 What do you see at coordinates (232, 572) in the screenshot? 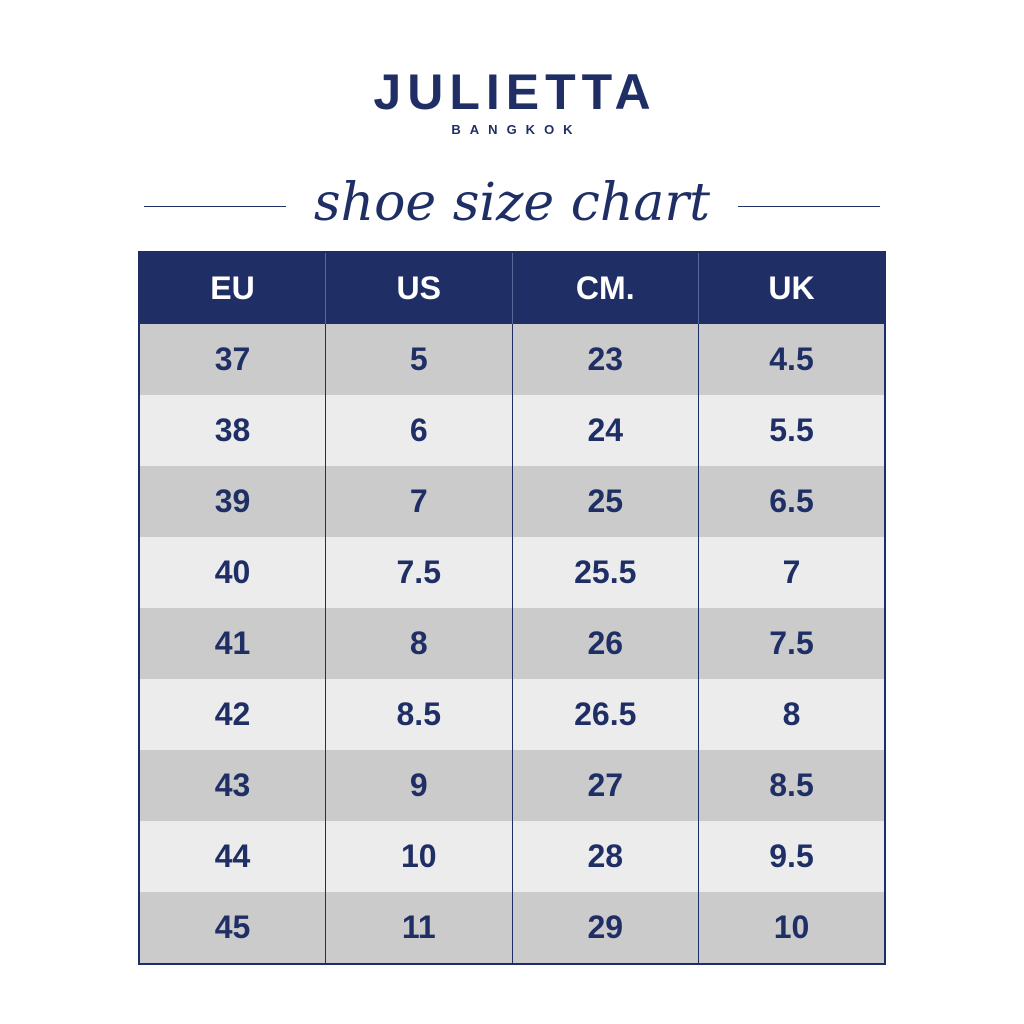
I see `cell-eu: 40` at bounding box center [232, 572].